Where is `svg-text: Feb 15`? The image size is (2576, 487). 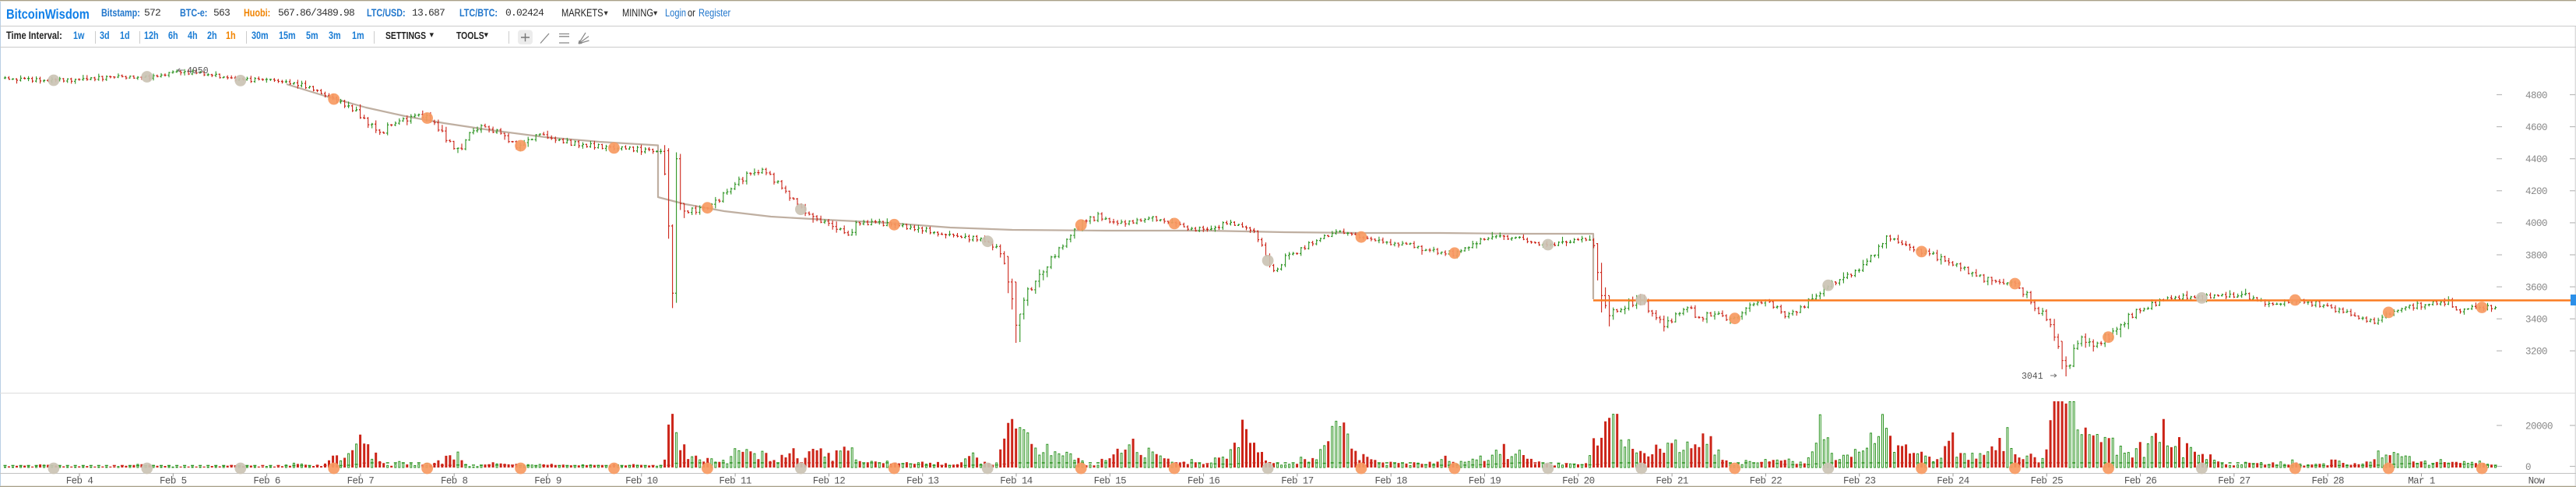
svg-text: Feb 15 is located at coordinates (1110, 481).